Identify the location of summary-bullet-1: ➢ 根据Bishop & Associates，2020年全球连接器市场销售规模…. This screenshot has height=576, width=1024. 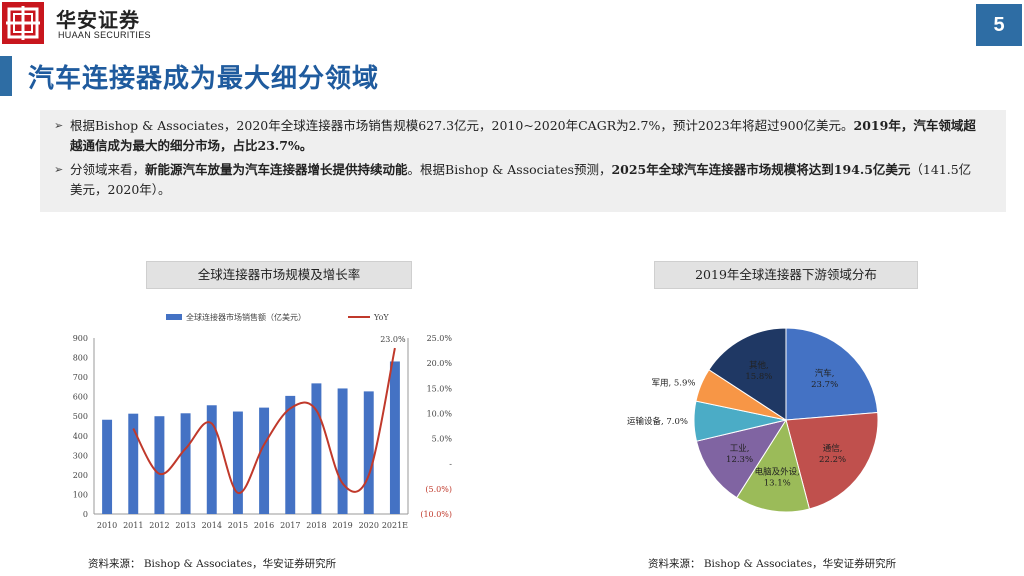
(517, 136).